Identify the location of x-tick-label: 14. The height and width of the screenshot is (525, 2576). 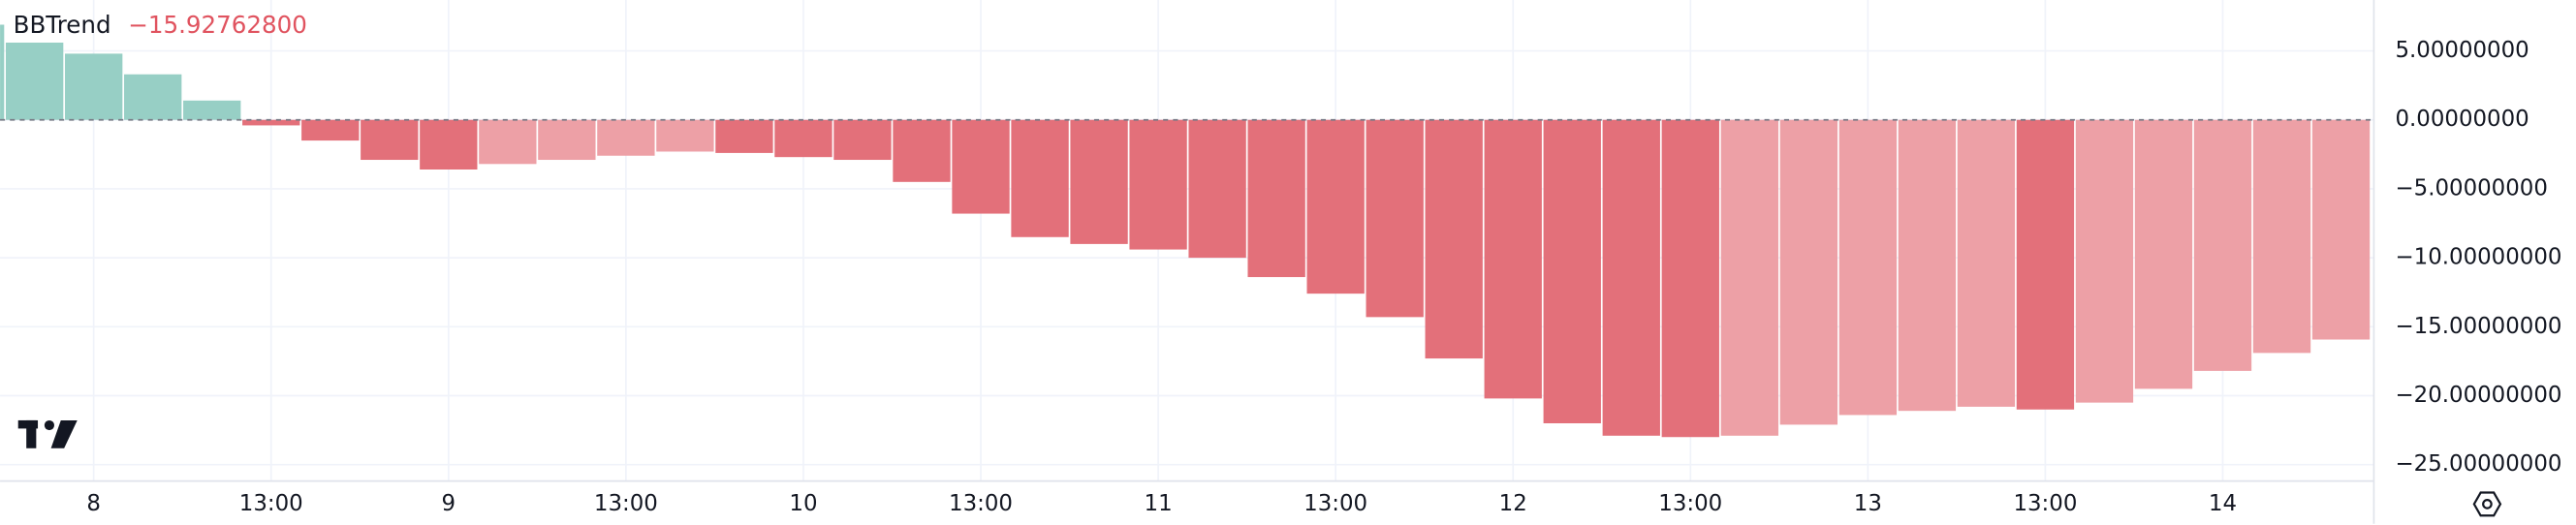
(2223, 503).